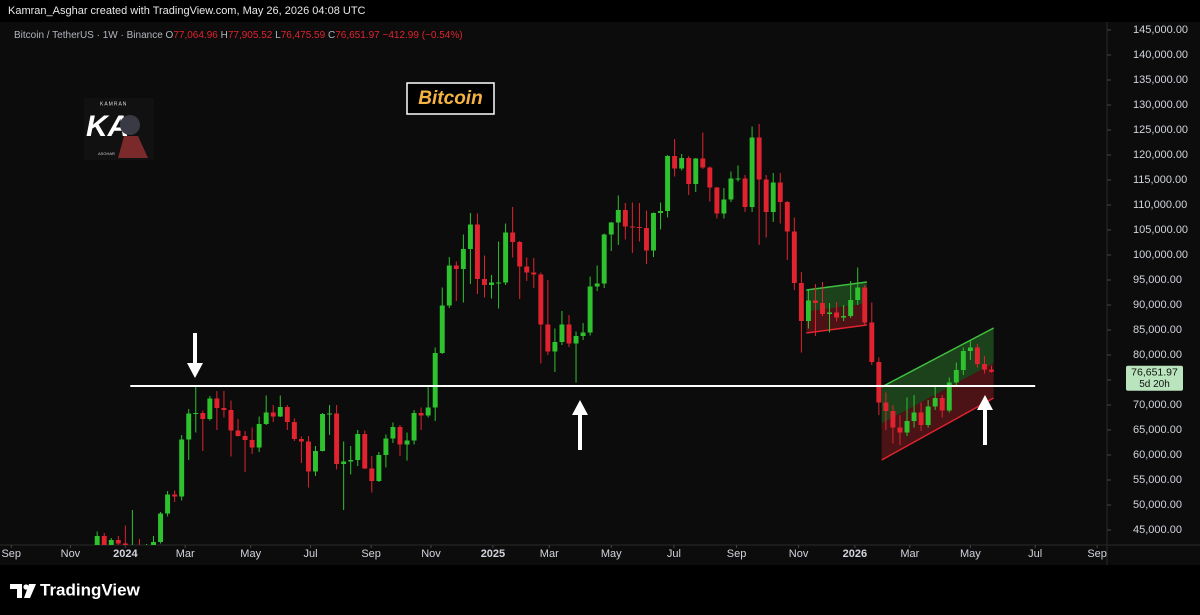  What do you see at coordinates (1154, 373) in the screenshot?
I see `last-price-label: 76,651.97` at bounding box center [1154, 373].